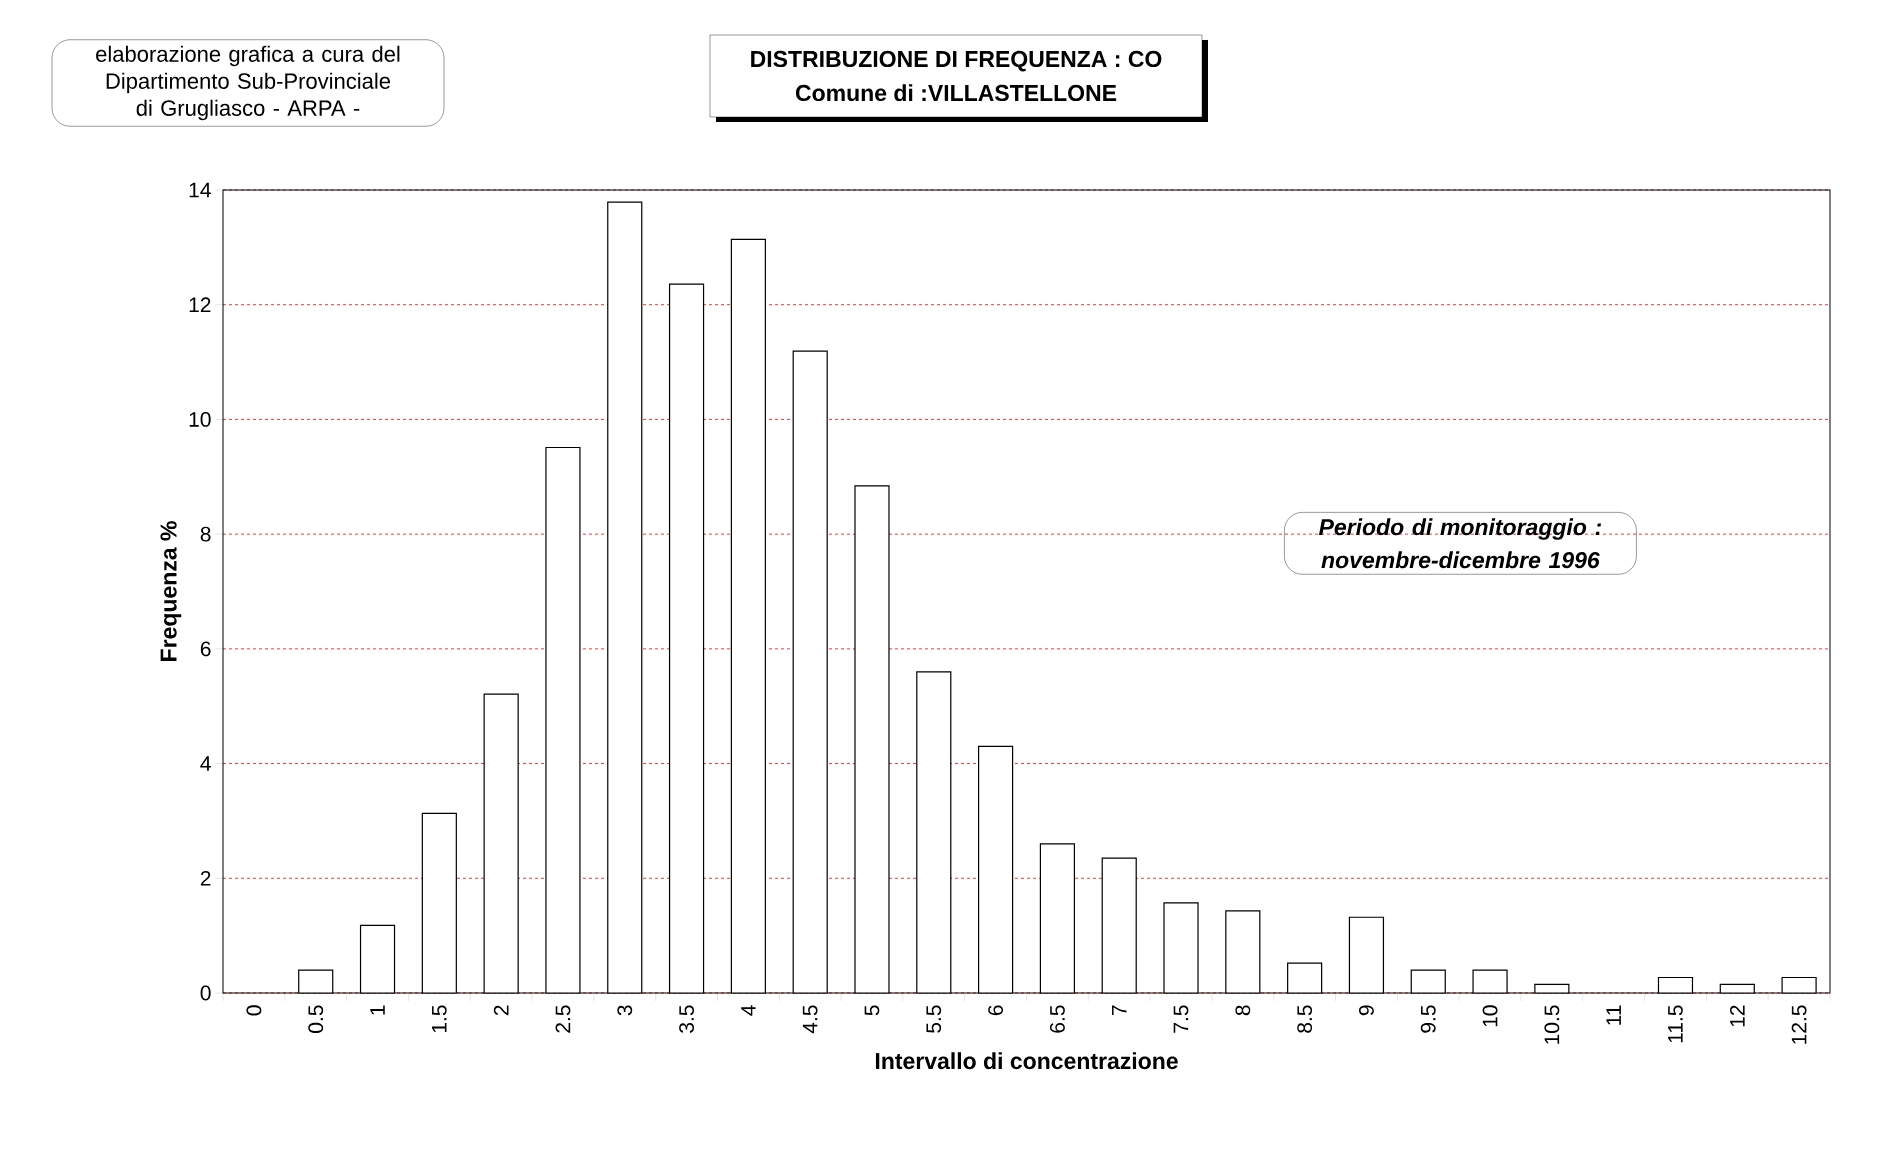 The height and width of the screenshot is (1170, 1888). Describe the element at coordinates (200, 419) in the screenshot. I see `y-tick-label: 10` at that location.